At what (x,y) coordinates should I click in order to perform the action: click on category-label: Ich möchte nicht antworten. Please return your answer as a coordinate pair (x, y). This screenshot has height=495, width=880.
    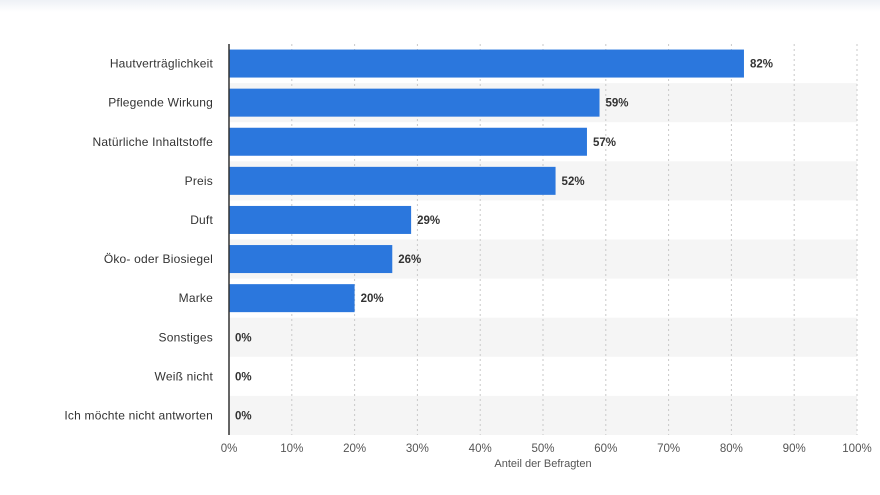
    Looking at the image, I should click on (138, 415).